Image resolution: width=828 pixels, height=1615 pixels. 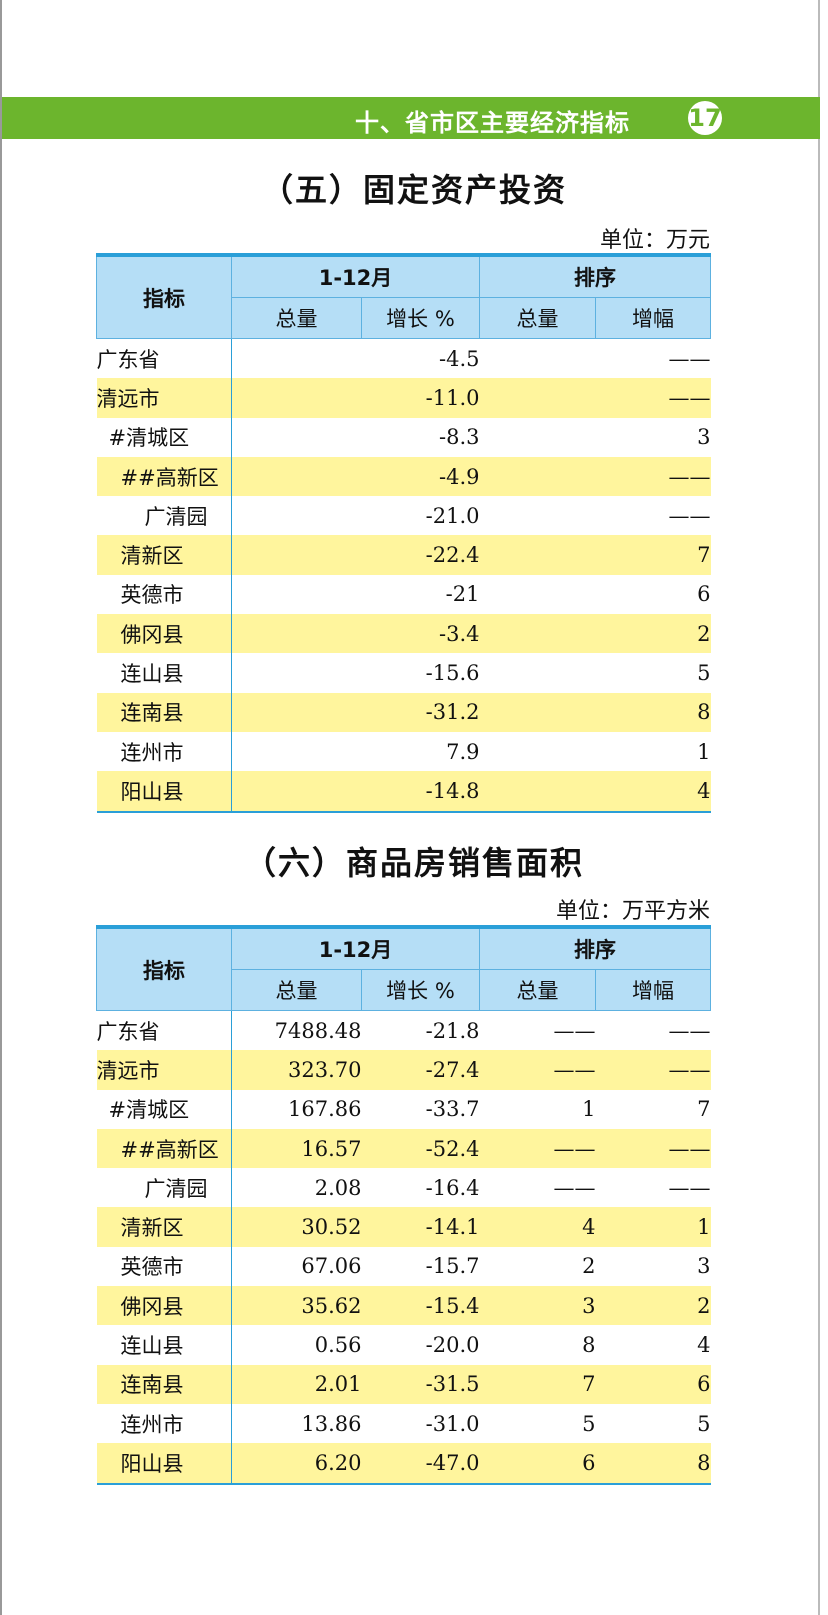 What do you see at coordinates (452, 515) in the screenshot?
I see `growth-cell: -21.0` at bounding box center [452, 515].